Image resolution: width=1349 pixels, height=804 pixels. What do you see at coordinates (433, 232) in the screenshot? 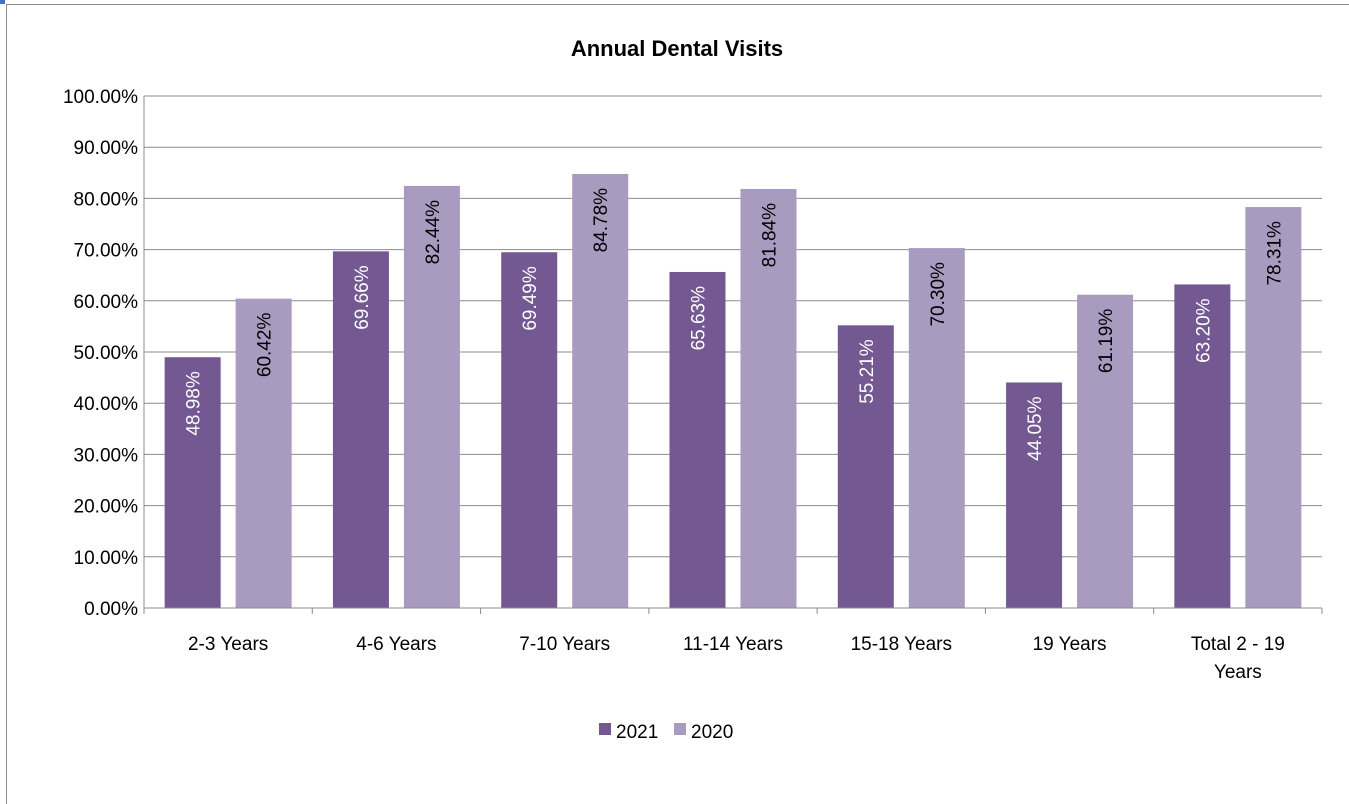
I see `data-label-2020: 82.44%` at bounding box center [433, 232].